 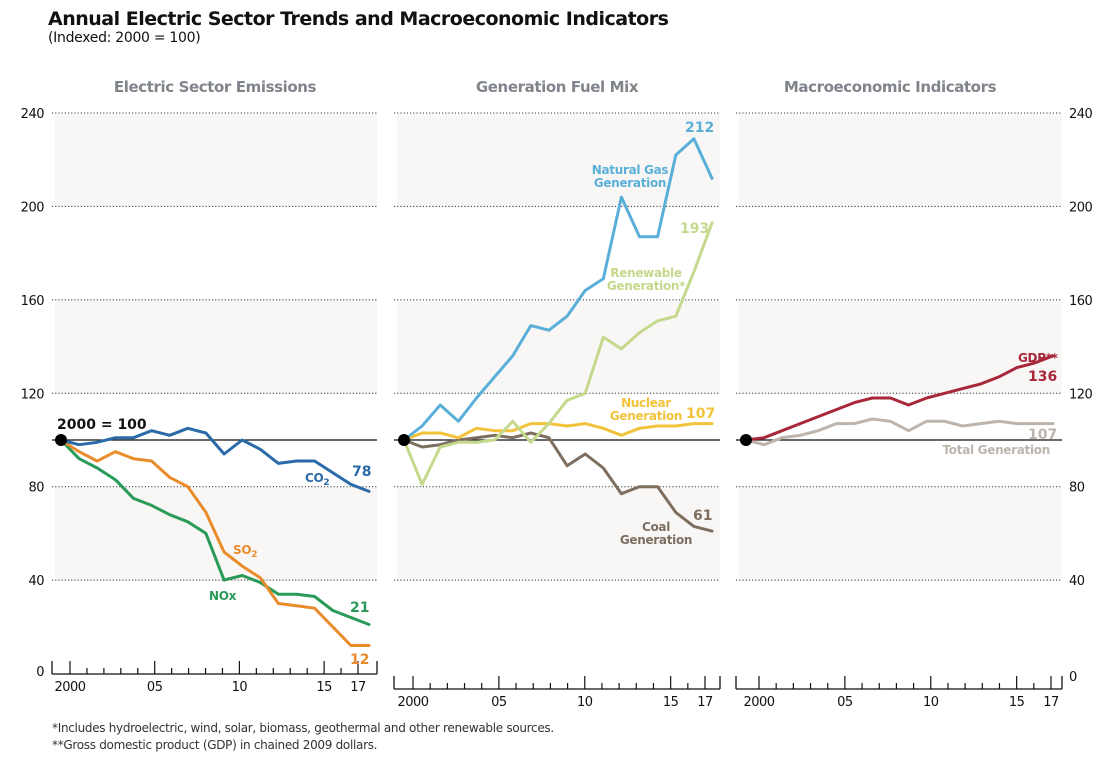 What do you see at coordinates (899, 398) in the screenshot?
I see `series-line-gdp` at bounding box center [899, 398].